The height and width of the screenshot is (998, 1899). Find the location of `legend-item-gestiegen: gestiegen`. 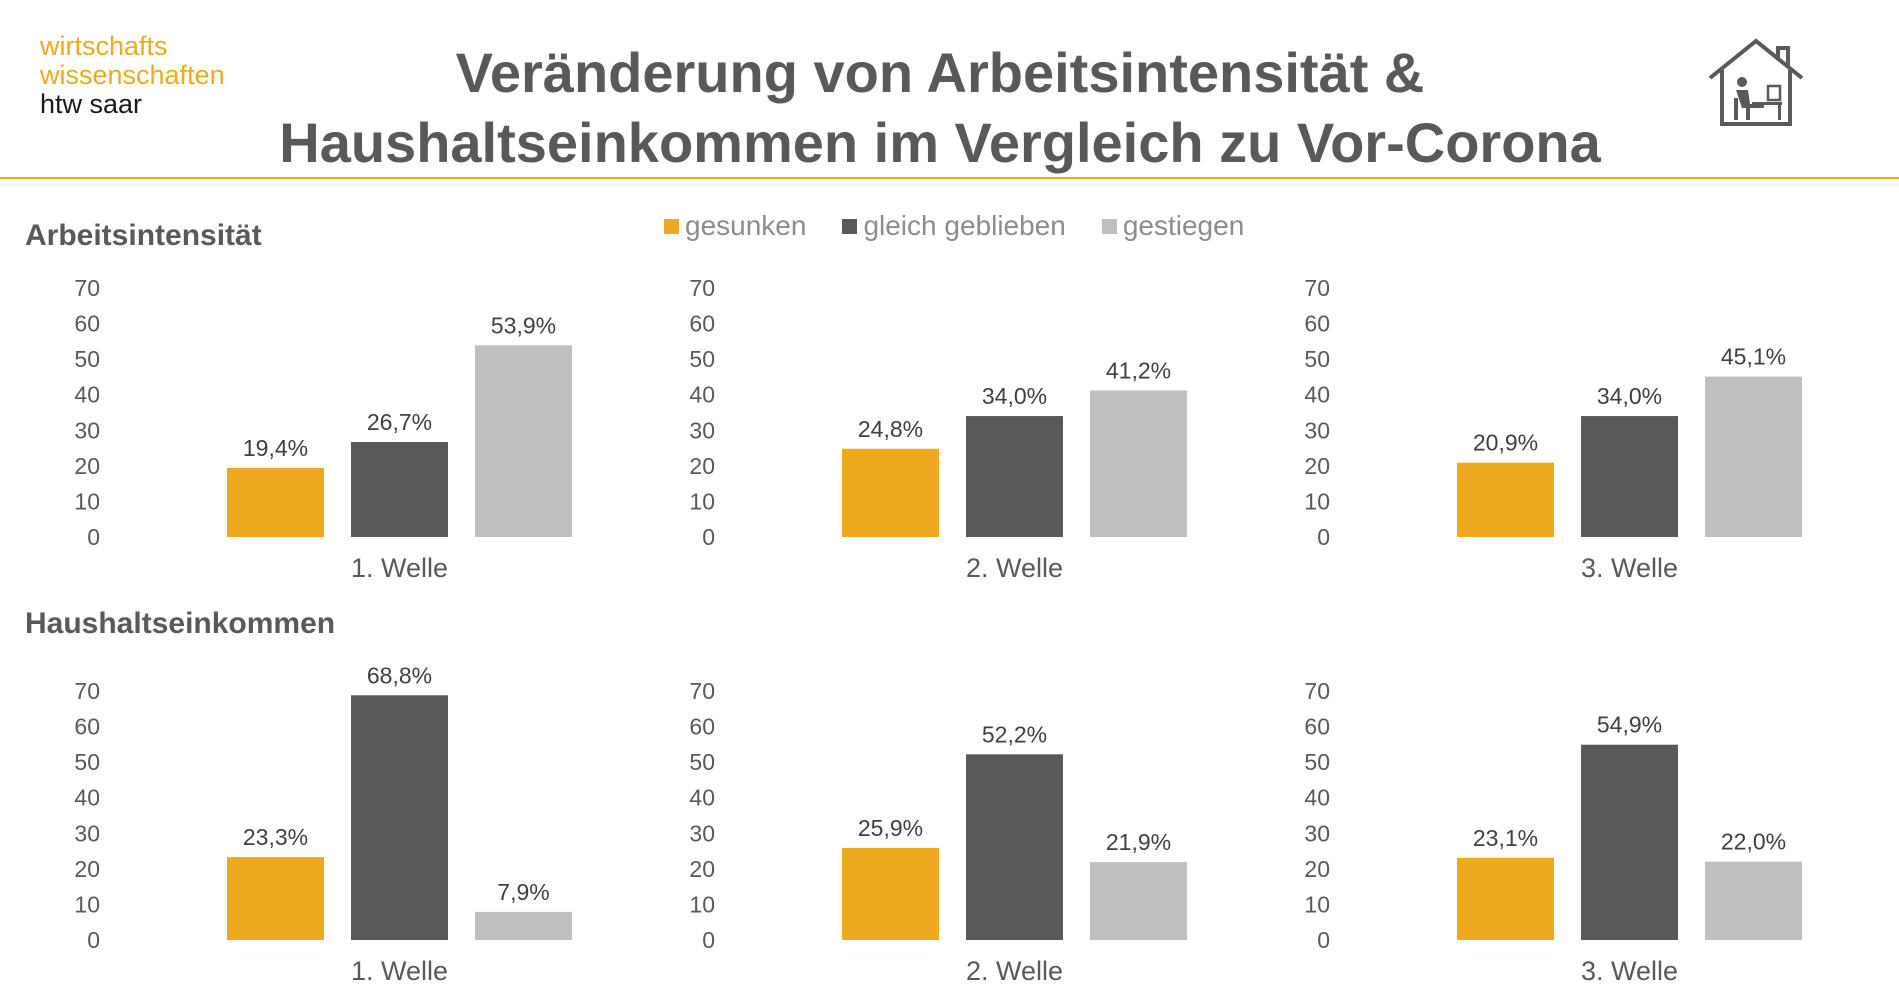

legend-item-gestiegen: gestiegen is located at coordinates (1173, 226).